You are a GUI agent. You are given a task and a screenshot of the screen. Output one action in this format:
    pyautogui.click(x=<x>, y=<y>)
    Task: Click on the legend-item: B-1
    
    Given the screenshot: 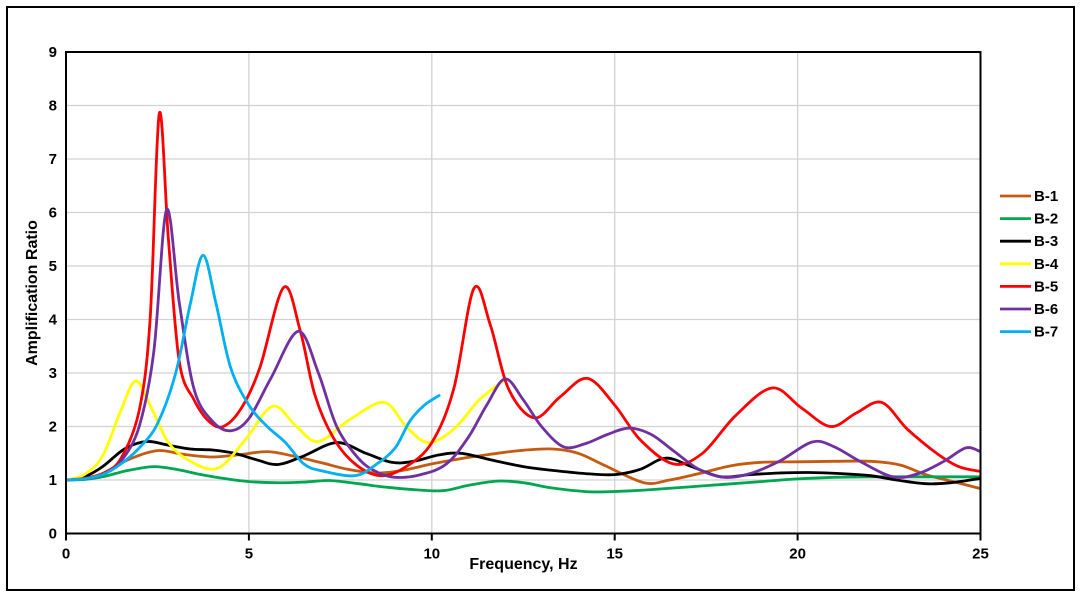 What is the action you would take?
    pyautogui.click(x=1029, y=196)
    